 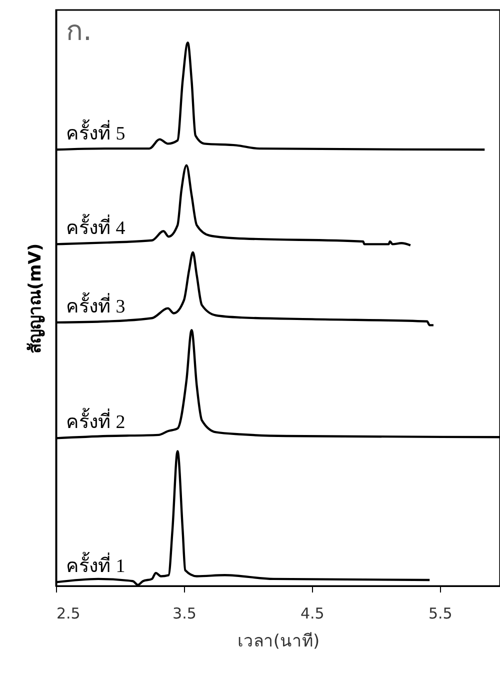 What do you see at coordinates (440, 613) in the screenshot?
I see `x-tick-label: 5.5` at bounding box center [440, 613].